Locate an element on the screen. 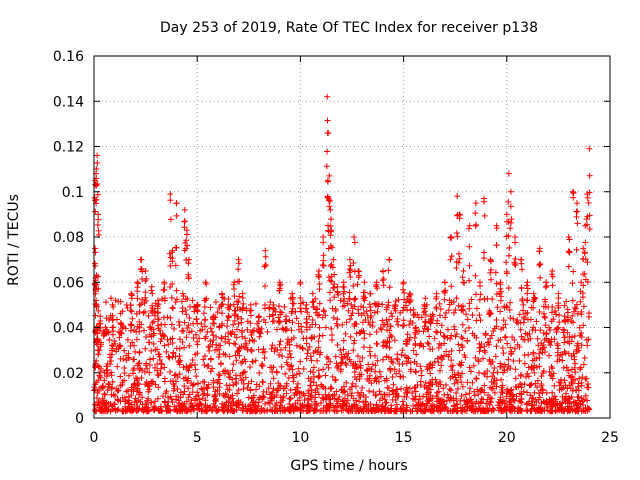  x-tick-labels: 0 5 10 15 20 25 is located at coordinates (354, 438).